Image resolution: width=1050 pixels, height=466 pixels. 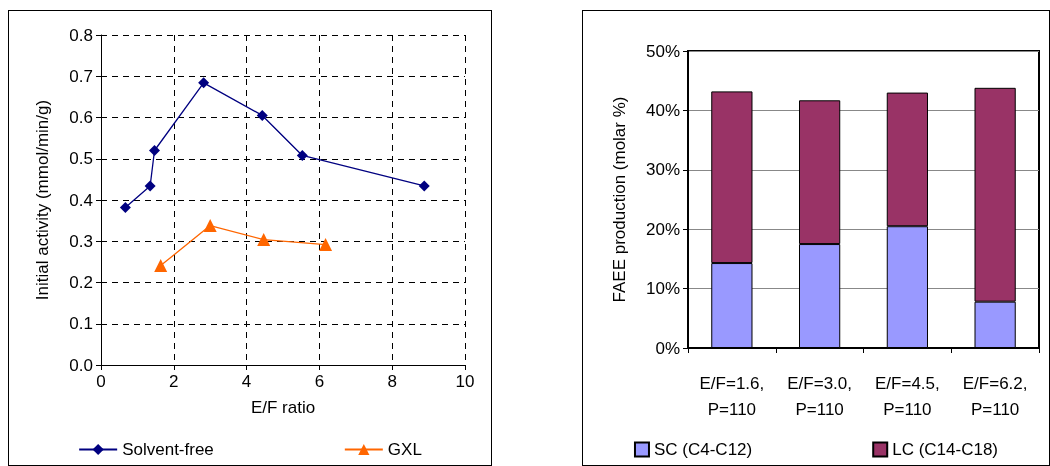 What do you see at coordinates (283, 407) in the screenshot?
I see `x-axis-title: E/F ratio` at bounding box center [283, 407].